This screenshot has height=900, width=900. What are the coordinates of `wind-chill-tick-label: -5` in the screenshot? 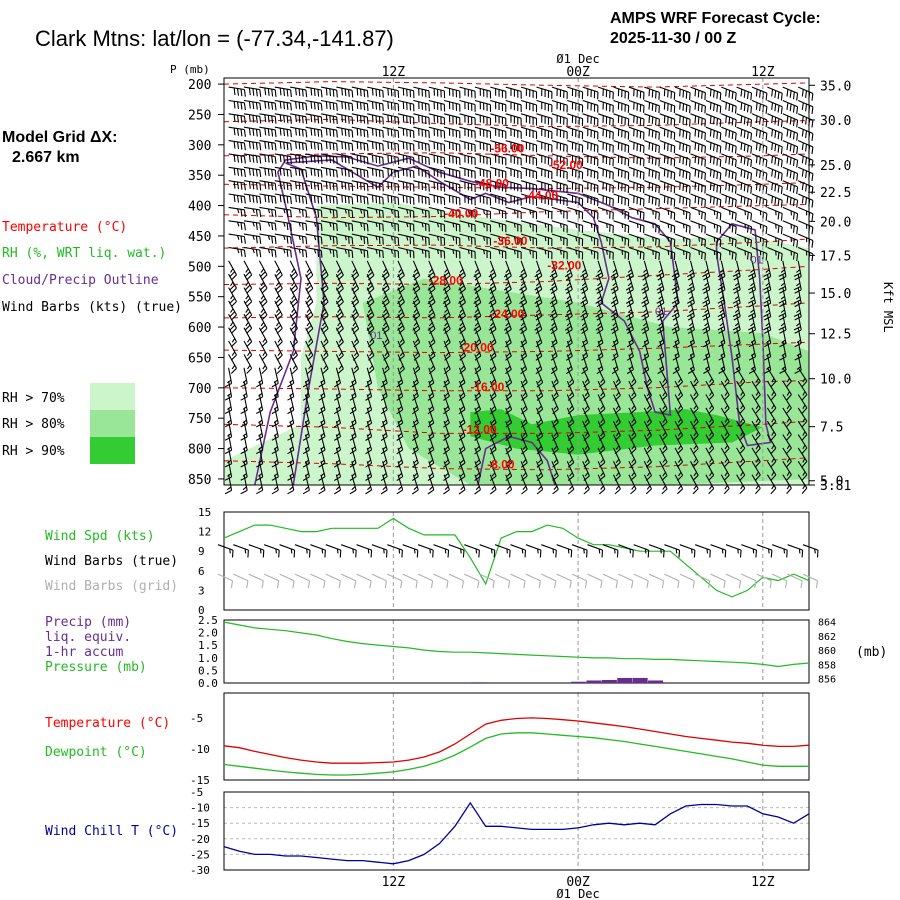 It's located at (196, 792).